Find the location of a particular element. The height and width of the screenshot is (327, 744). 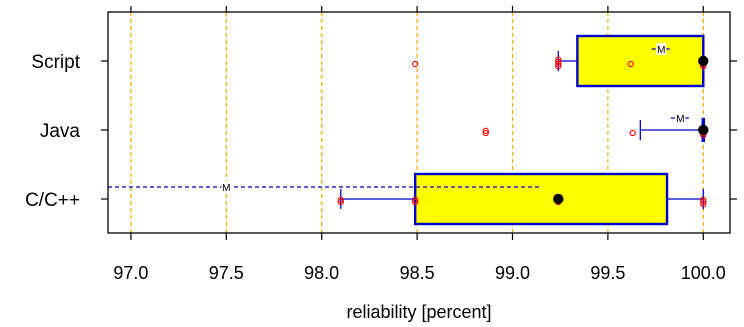

box-java: M is located at coordinates (595, 127).